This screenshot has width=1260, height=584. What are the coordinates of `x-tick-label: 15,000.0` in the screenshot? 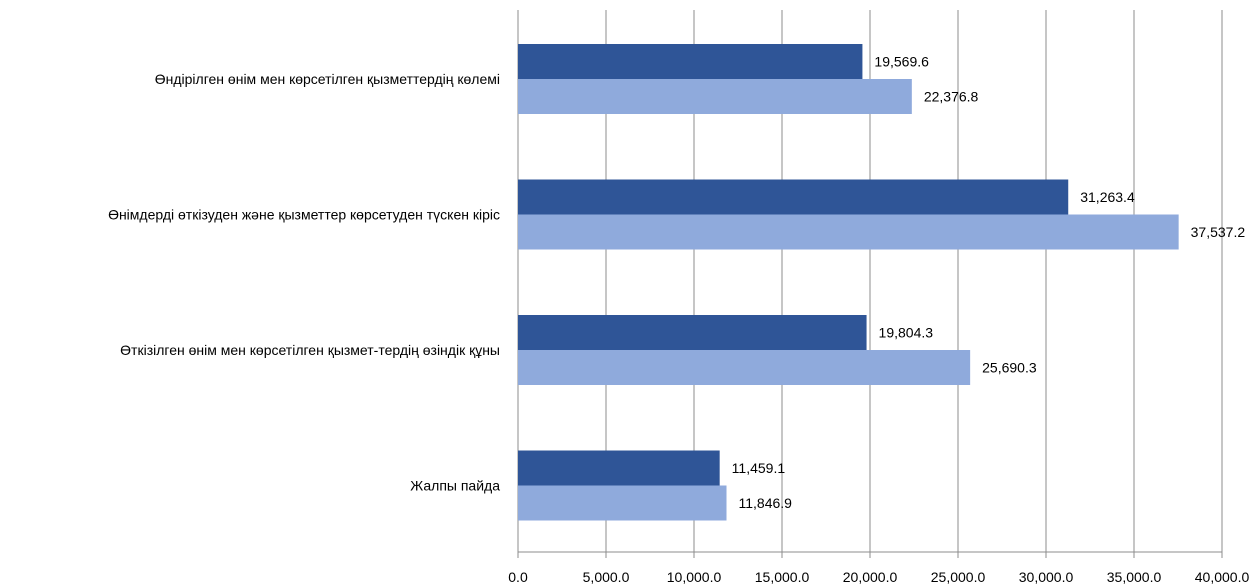 It's located at (782, 576).